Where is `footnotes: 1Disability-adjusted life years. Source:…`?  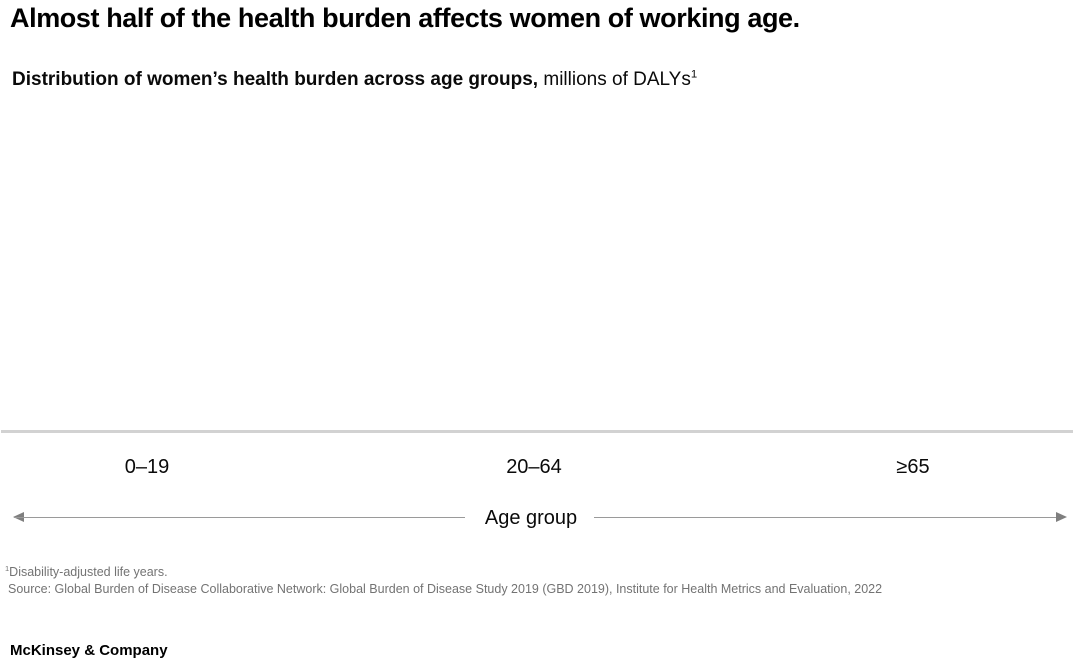 footnotes: 1Disability-adjusted life years. Source:… is located at coordinates (443, 581).